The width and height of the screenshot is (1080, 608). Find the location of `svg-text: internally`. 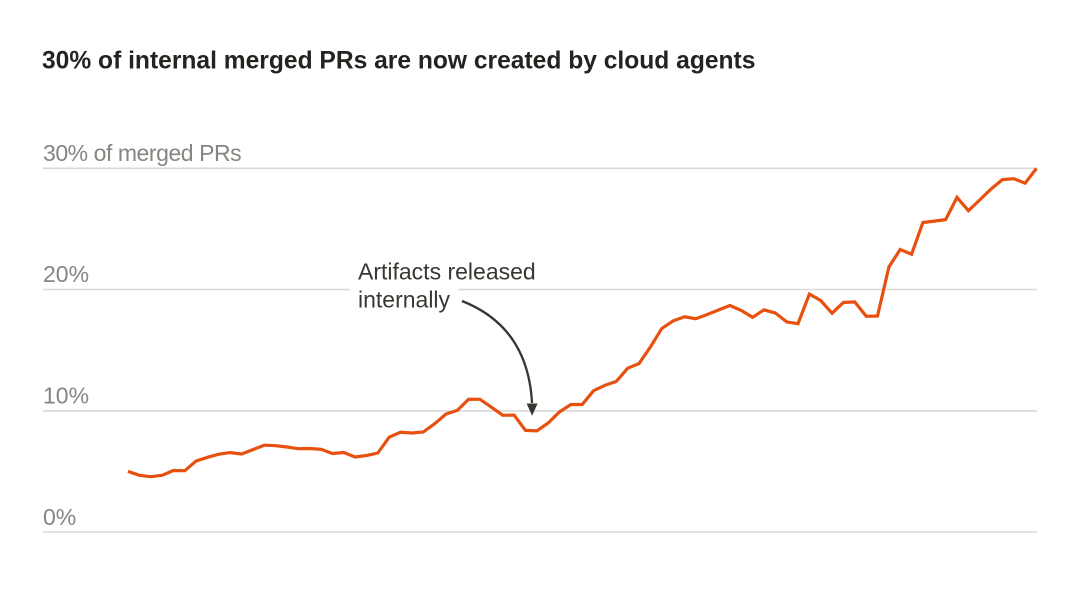

svg-text: internally is located at coordinates (404, 300).